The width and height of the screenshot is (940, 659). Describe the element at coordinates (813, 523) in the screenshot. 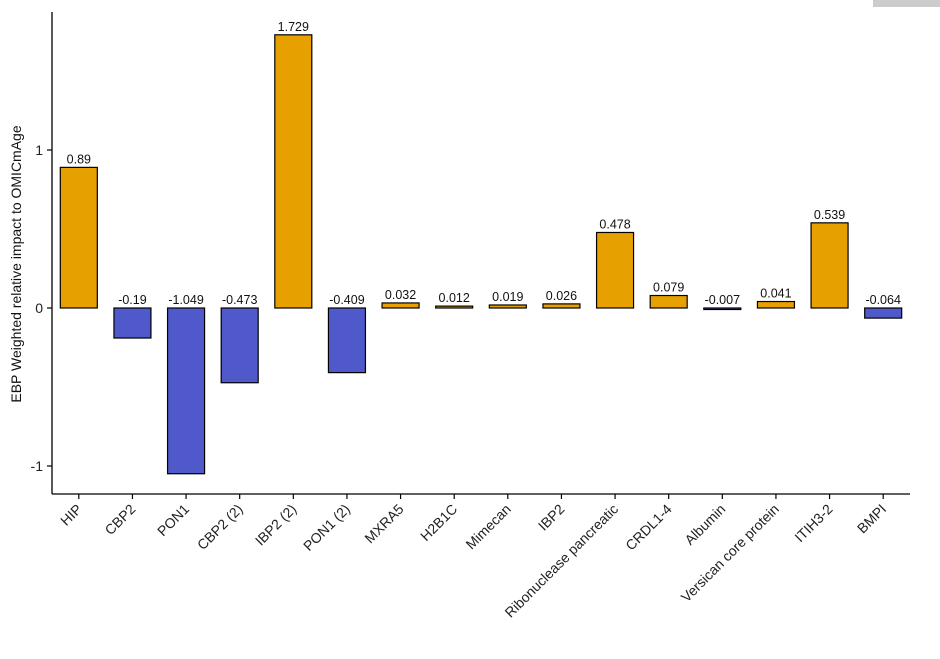

I see `x-tick-label: ITIH3-2` at that location.